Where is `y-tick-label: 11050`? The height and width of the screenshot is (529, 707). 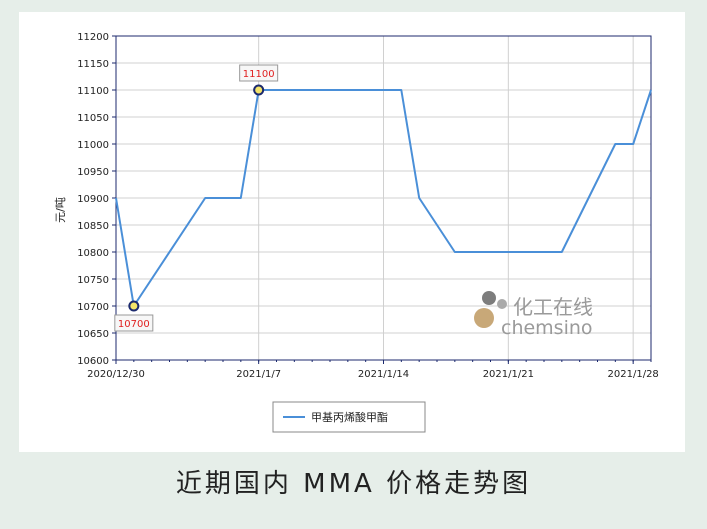
y-tick-label: 11050 is located at coordinates (93, 118).